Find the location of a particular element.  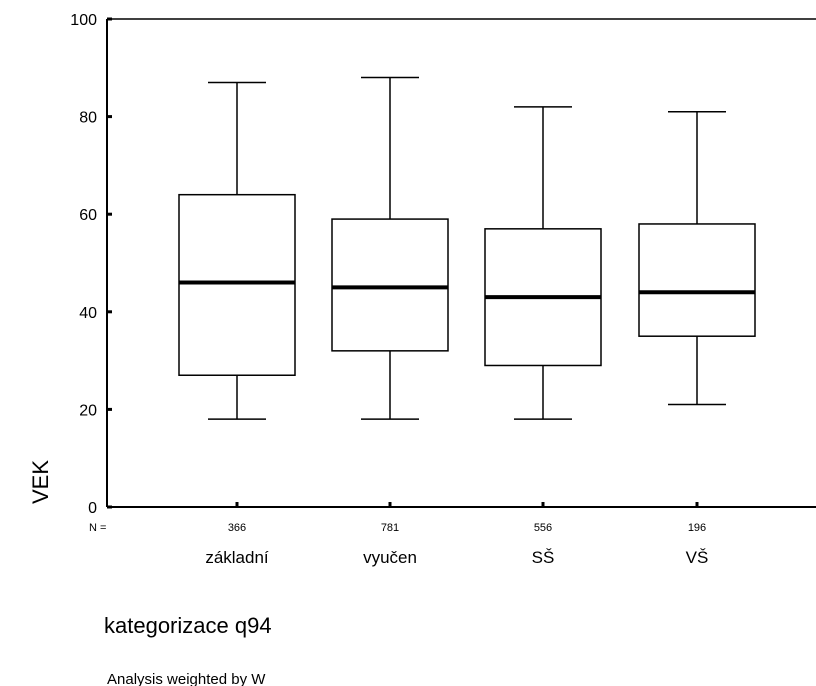

x-tick-label: vyučen is located at coordinates (390, 557).